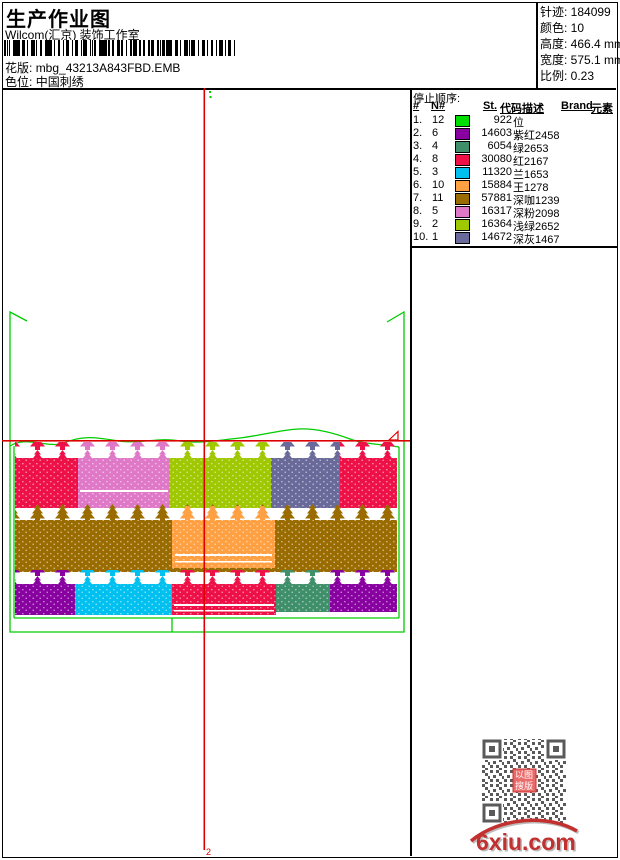 The width and height of the screenshot is (620, 860). What do you see at coordinates (19, 82) in the screenshot?
I see `colorway-label: 色位:` at bounding box center [19, 82].